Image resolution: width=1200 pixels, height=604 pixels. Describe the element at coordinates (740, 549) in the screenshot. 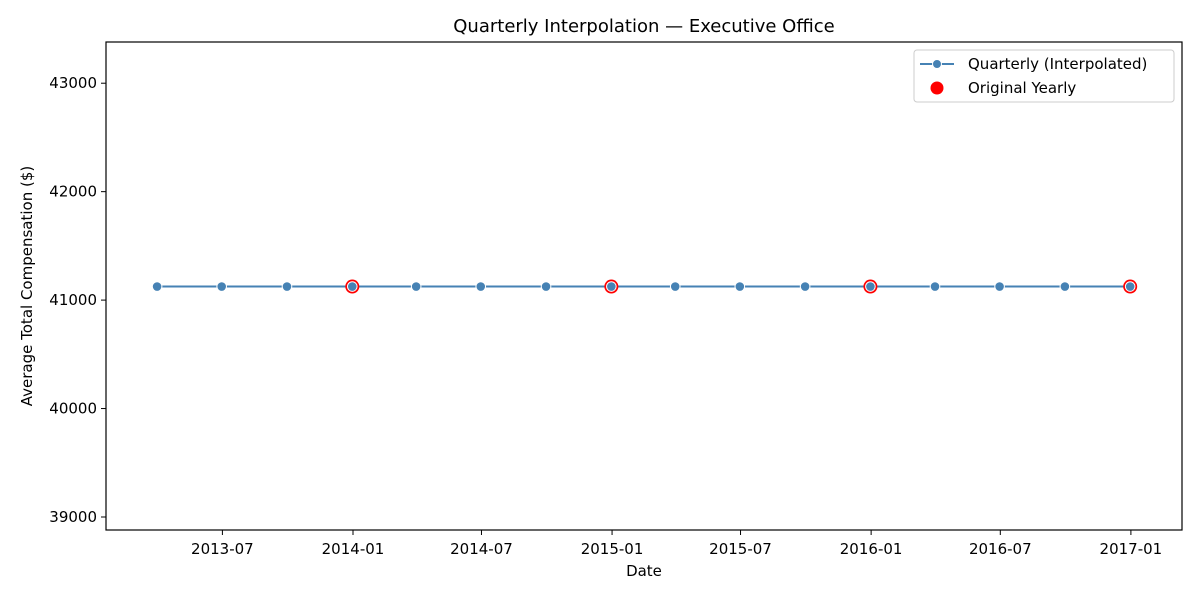

I see `x-tick-label: 2015-07` at that location.